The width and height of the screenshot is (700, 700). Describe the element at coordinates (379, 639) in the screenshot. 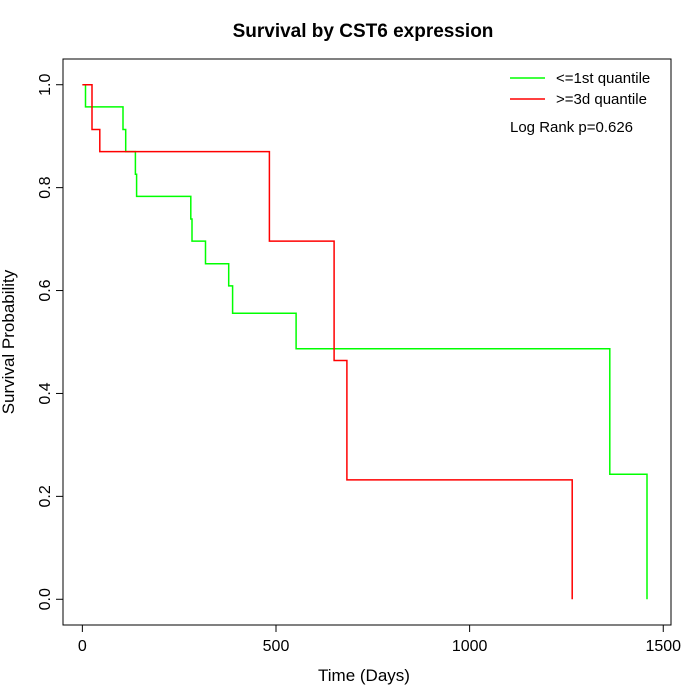

I see `x-axis: 0 500 1000 1500` at that location.